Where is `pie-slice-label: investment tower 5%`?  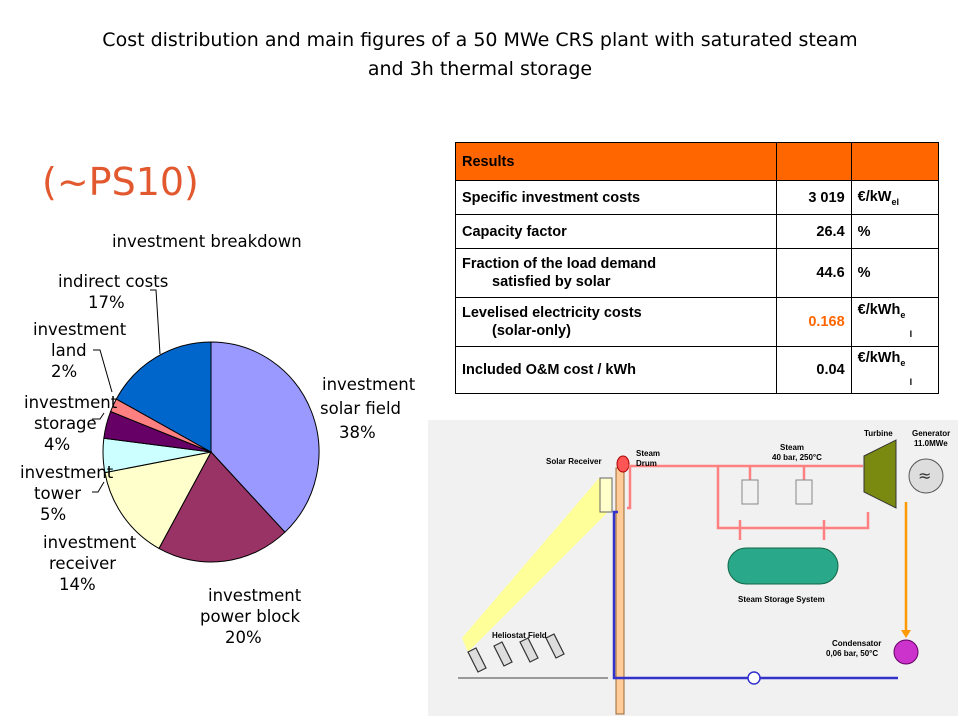
pie-slice-label: investment tower 5% is located at coordinates (67, 493).